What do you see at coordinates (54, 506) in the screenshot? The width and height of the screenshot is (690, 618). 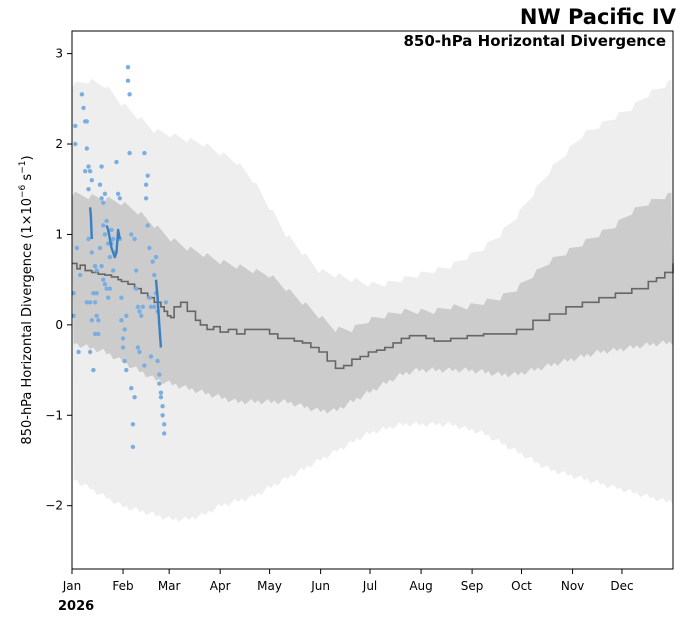 I see `y-tick-label: −2` at bounding box center [54, 506].